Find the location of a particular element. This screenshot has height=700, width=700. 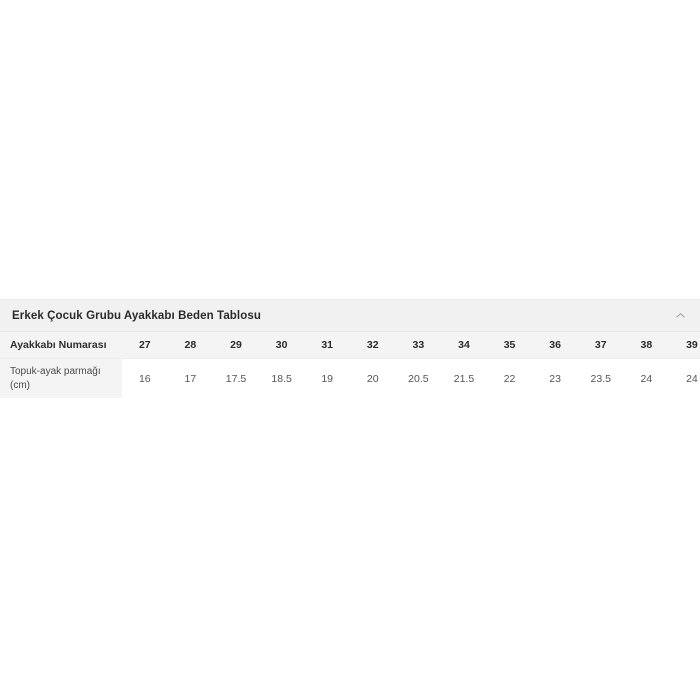

row-header-label: Topuk-ayak parmağı is located at coordinates (55, 371).